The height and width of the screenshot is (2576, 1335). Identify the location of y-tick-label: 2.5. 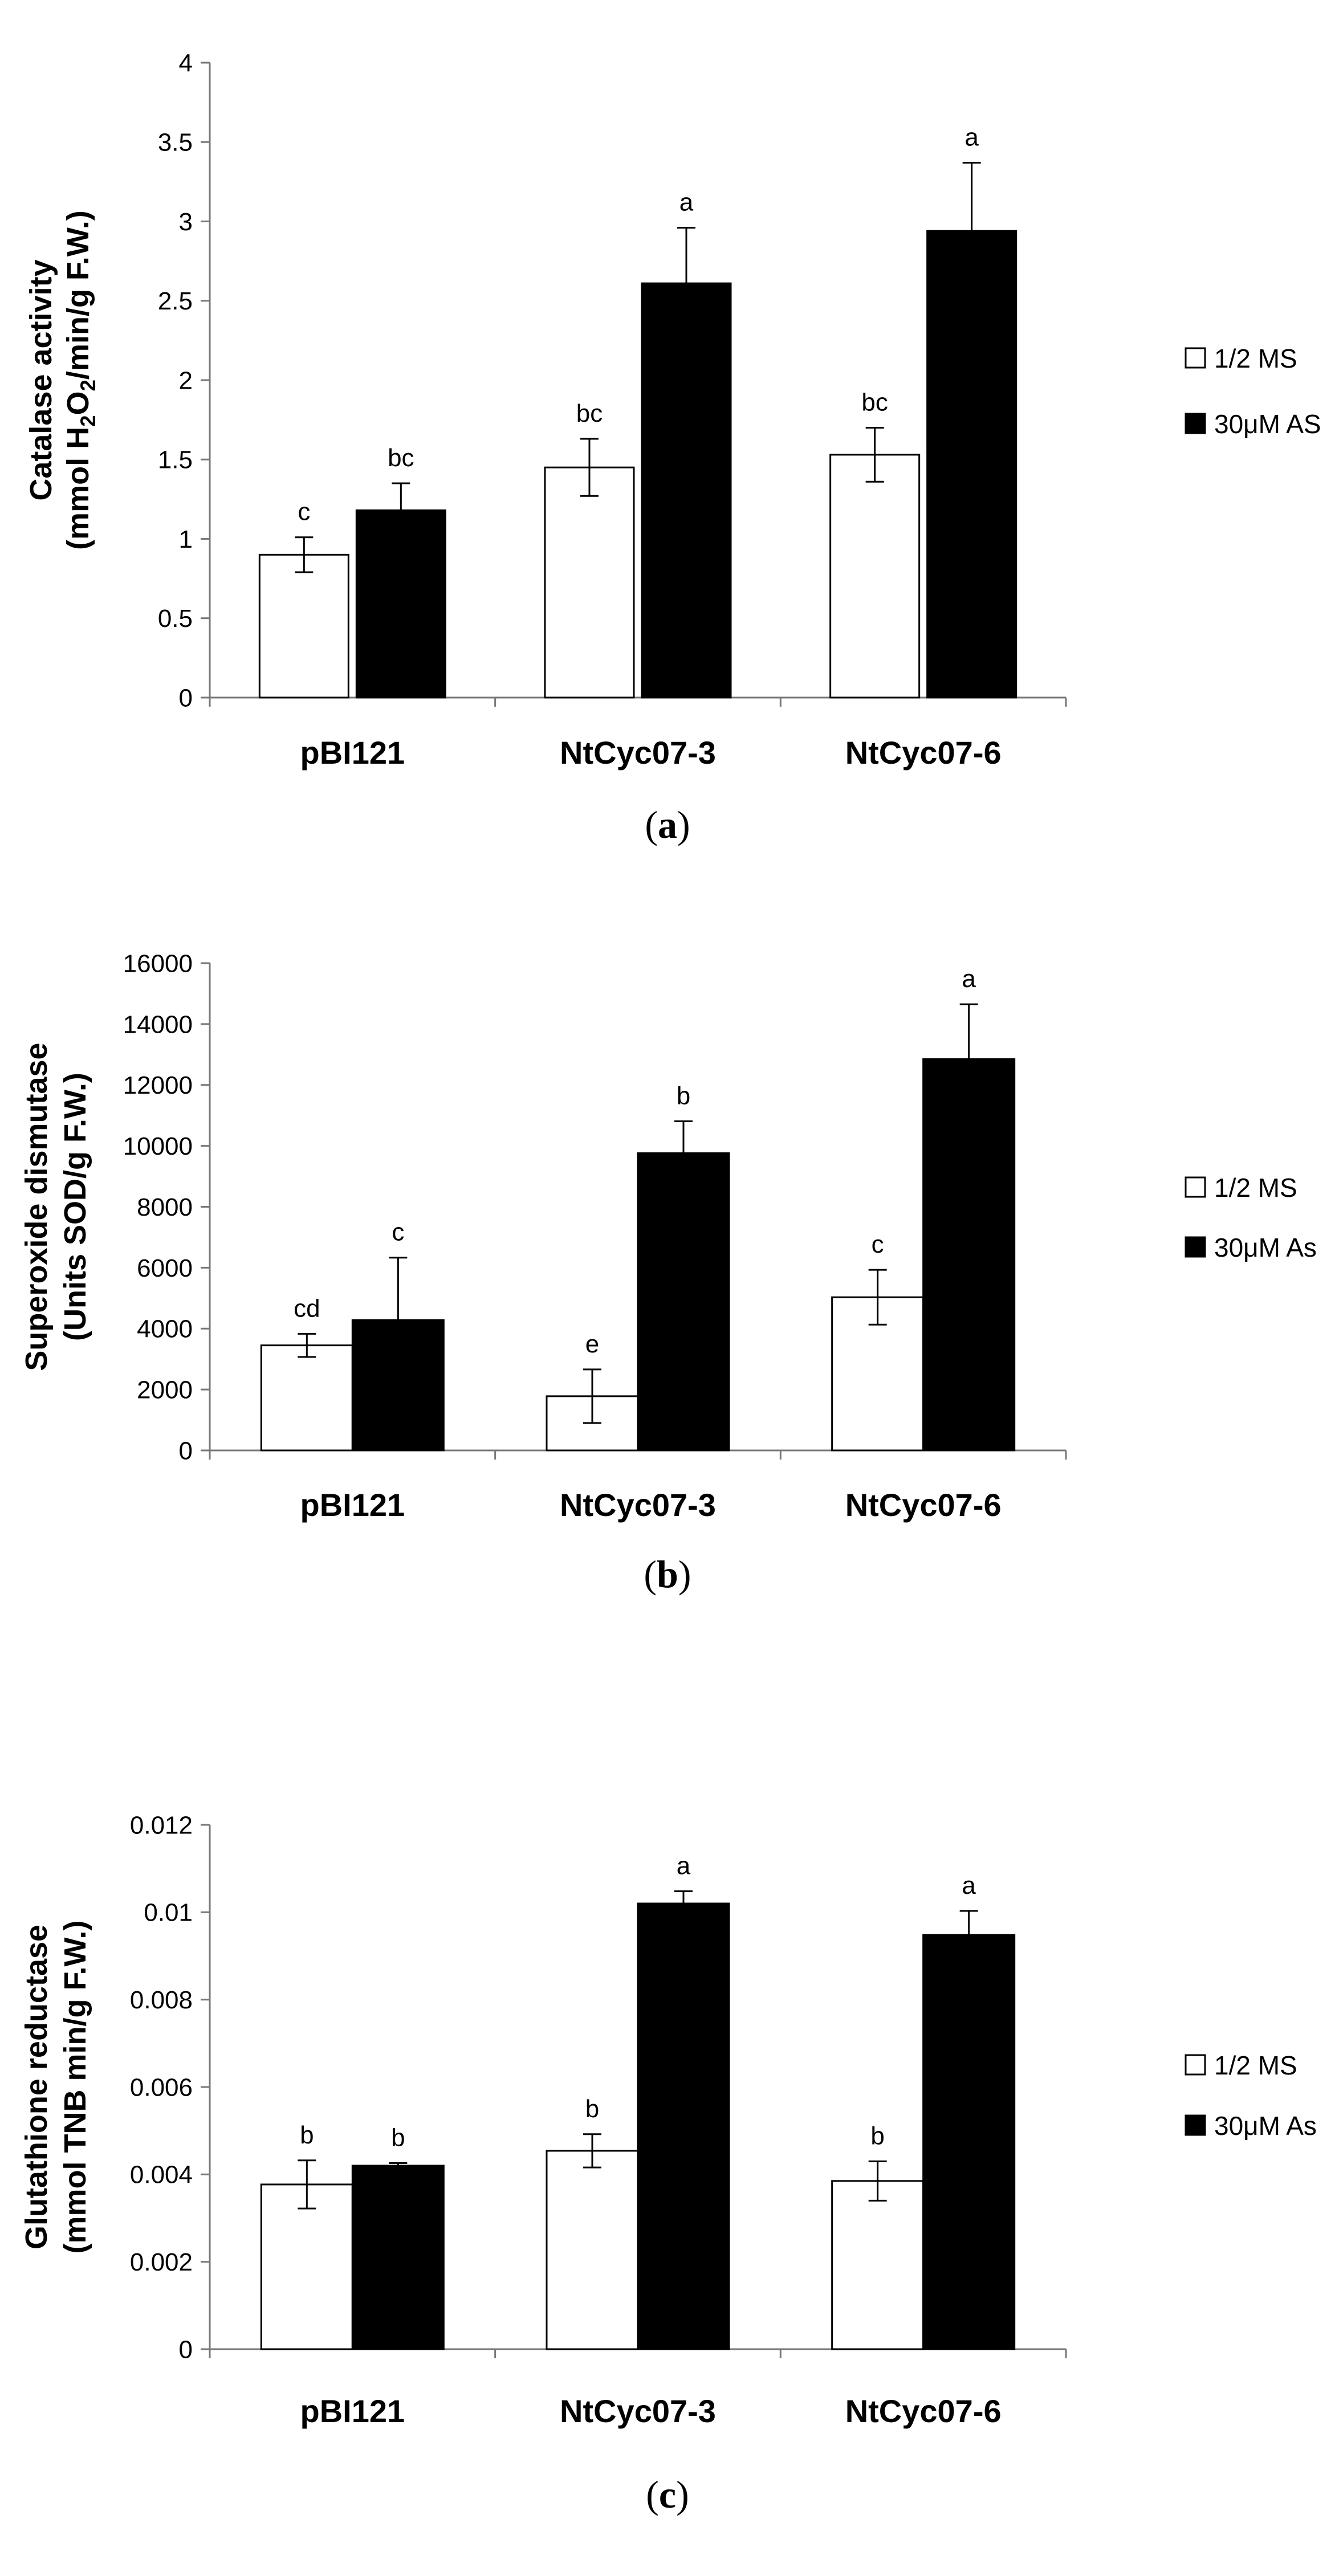
(176, 301).